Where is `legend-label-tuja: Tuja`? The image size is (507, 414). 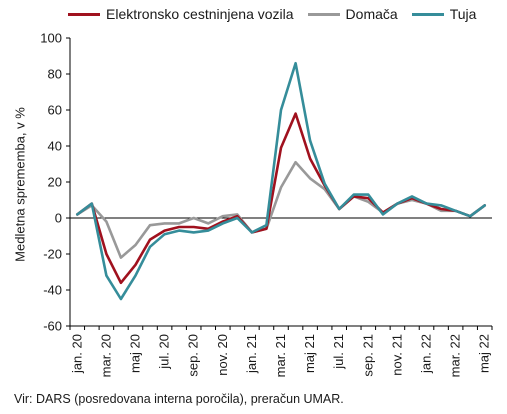
legend-label-tuja: Tuja is located at coordinates (463, 14).